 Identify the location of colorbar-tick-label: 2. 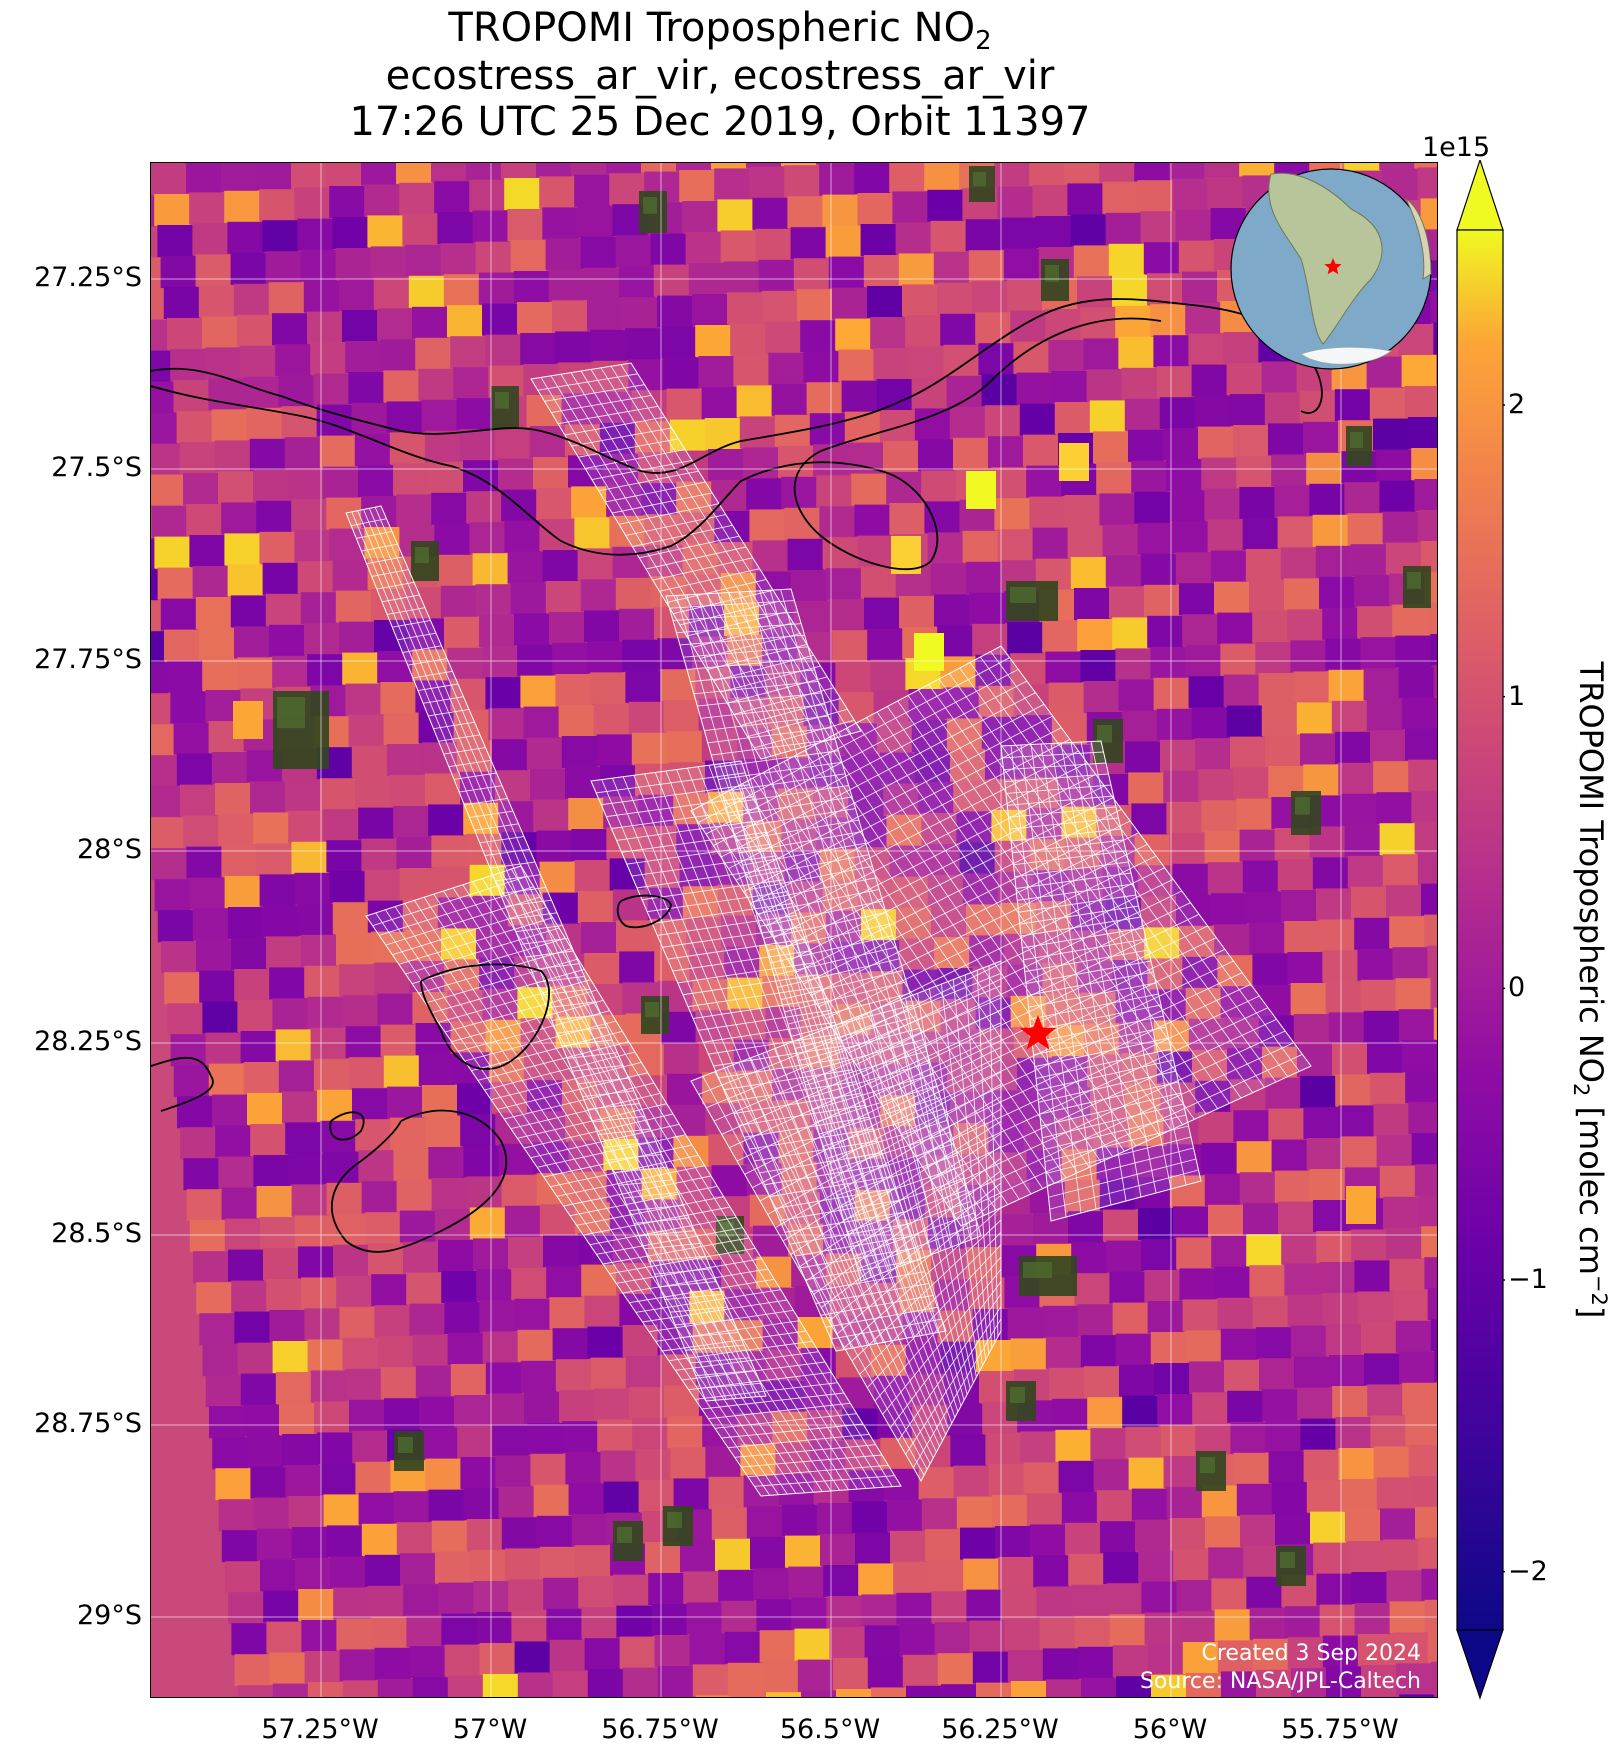
(1517, 404).